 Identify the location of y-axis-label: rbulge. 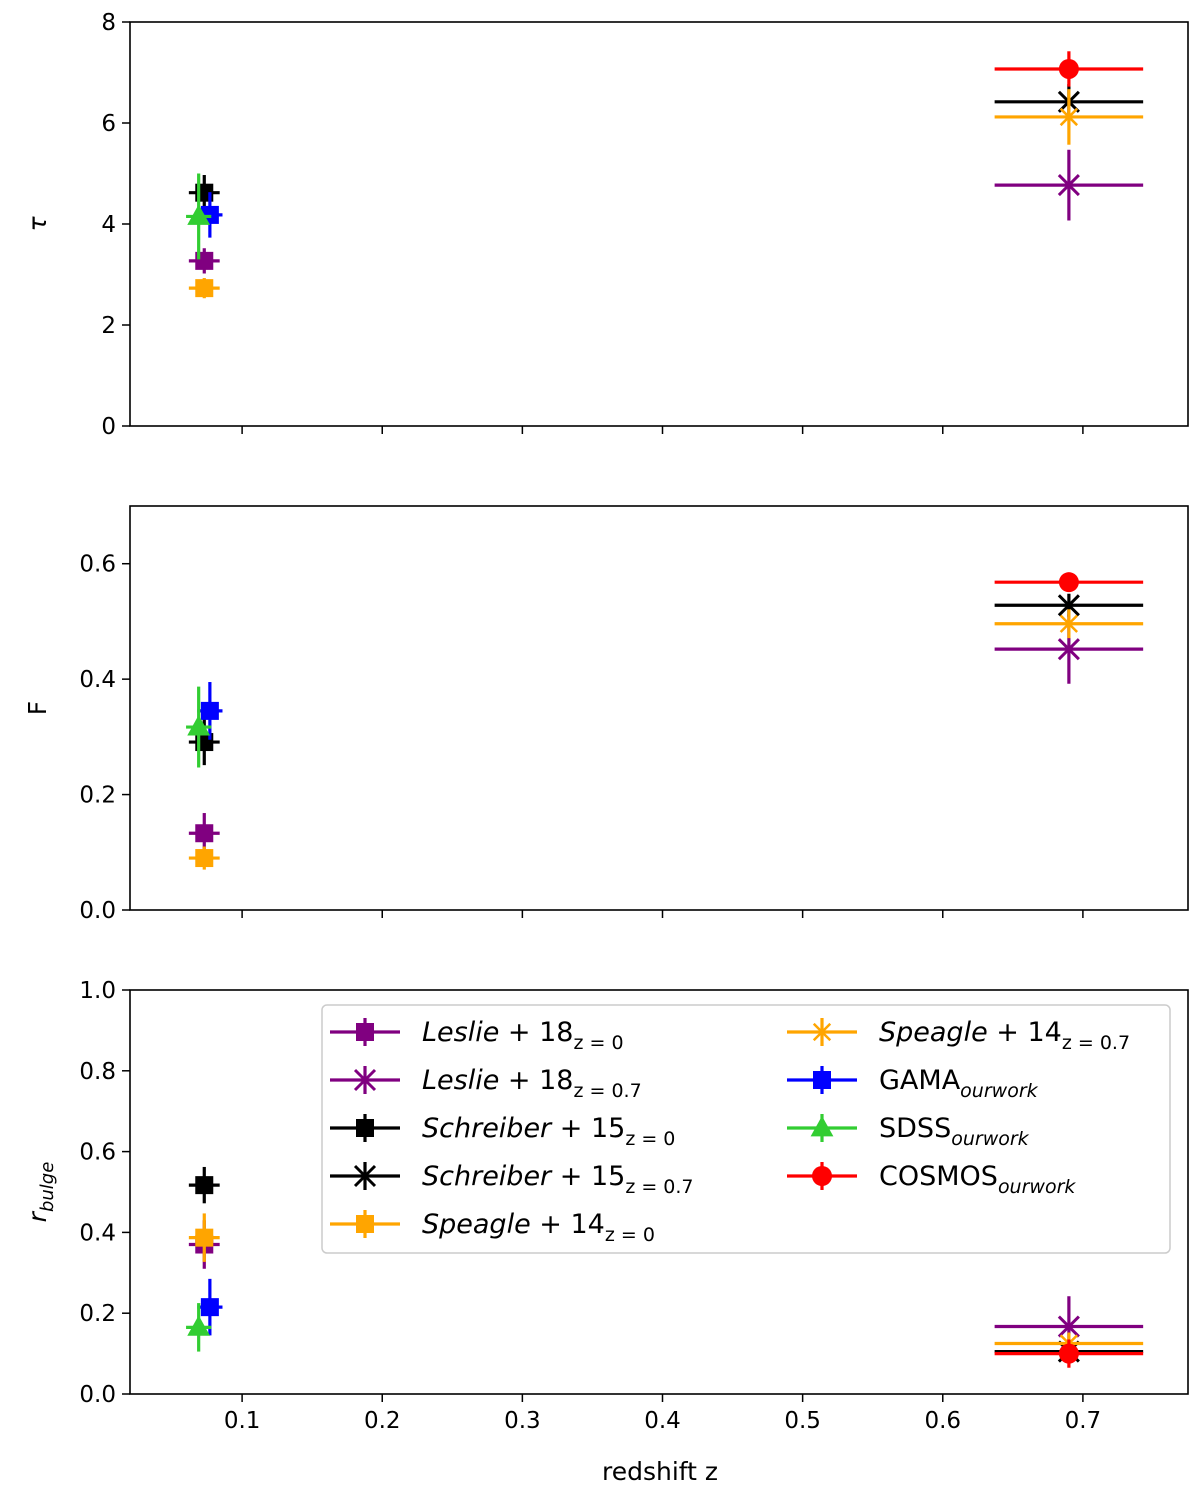
(40, 1192).